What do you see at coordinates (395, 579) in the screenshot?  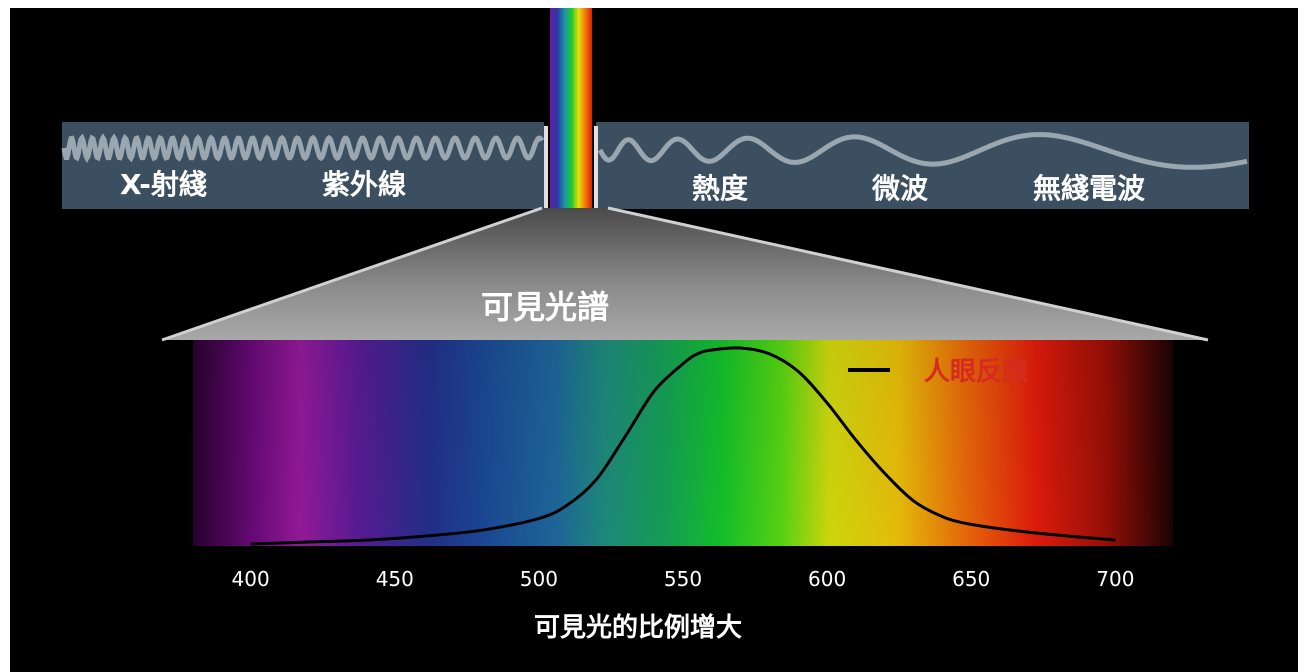 I see `x-tick-label: 450` at bounding box center [395, 579].